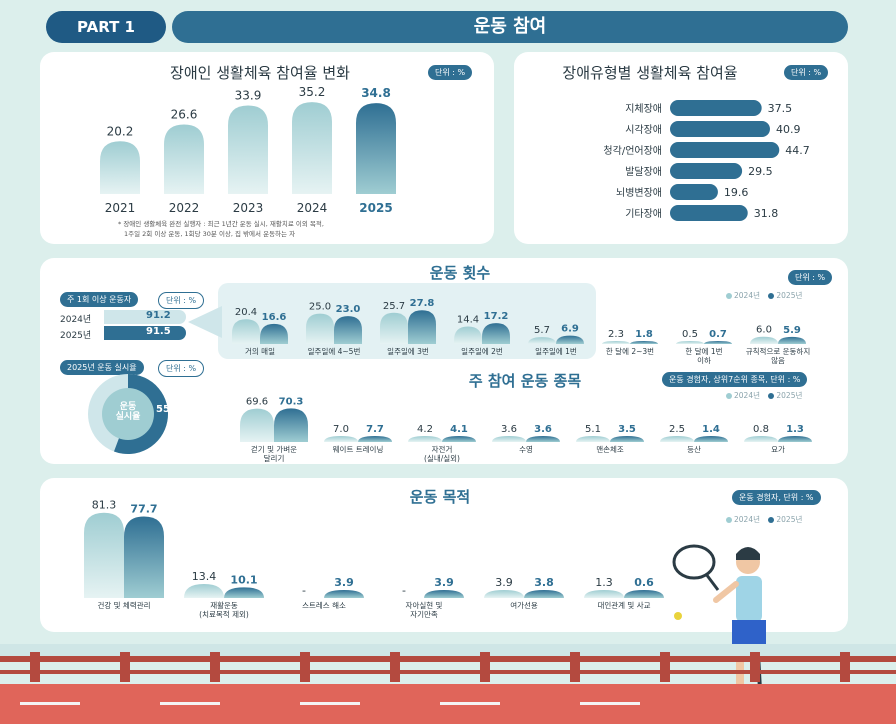 This screenshot has height=724, width=896. I want to click on purpose-value-label: 0.6, so click(644, 582).